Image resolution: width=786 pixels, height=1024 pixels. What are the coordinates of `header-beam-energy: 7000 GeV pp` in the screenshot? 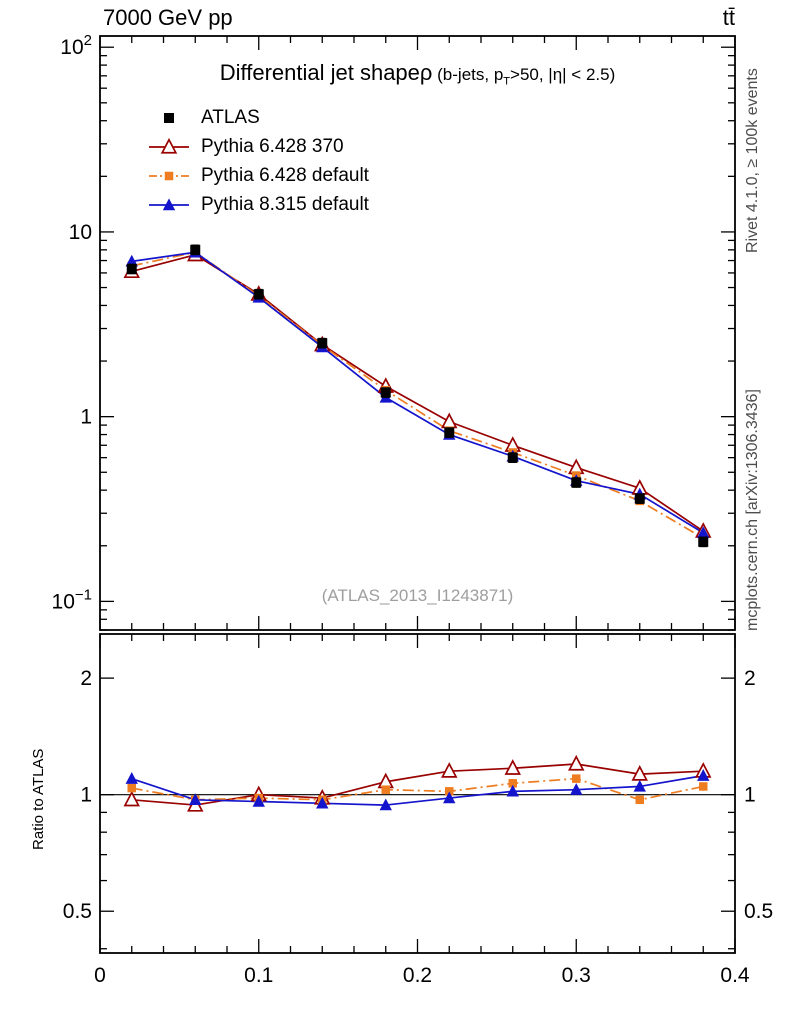 It's located at (168, 17).